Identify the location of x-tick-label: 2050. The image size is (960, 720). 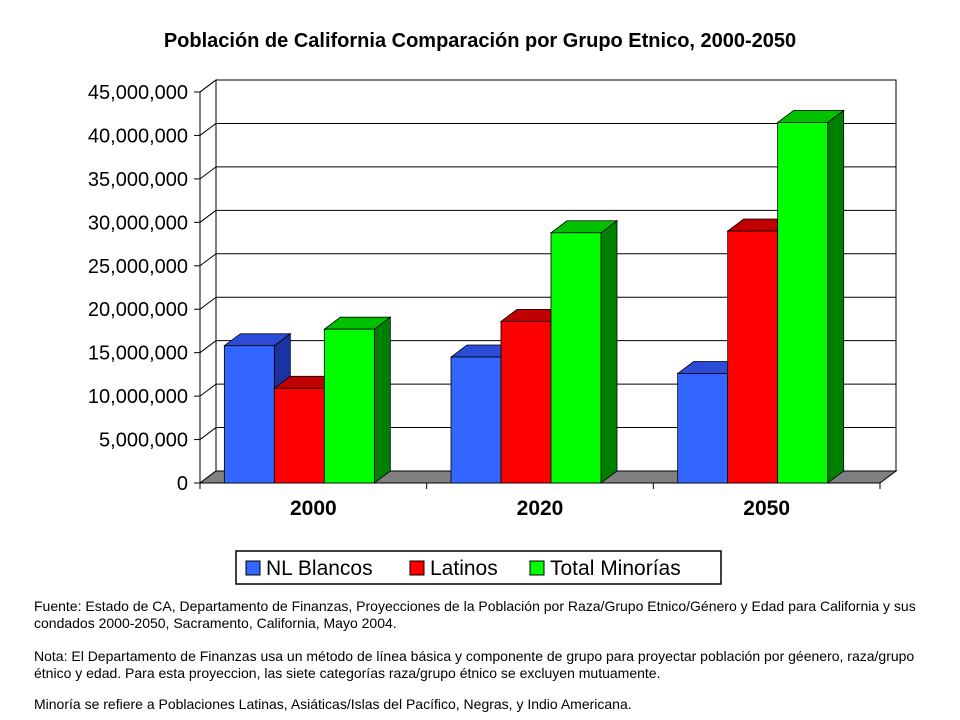
(766, 508).